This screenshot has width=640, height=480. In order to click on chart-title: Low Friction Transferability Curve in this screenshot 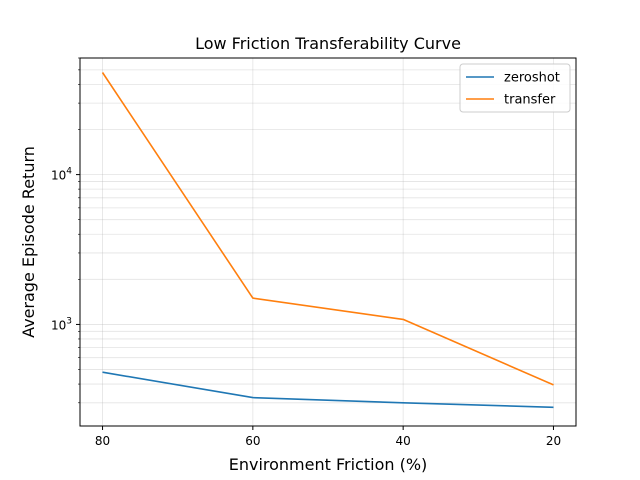, I will do `click(328, 43)`.